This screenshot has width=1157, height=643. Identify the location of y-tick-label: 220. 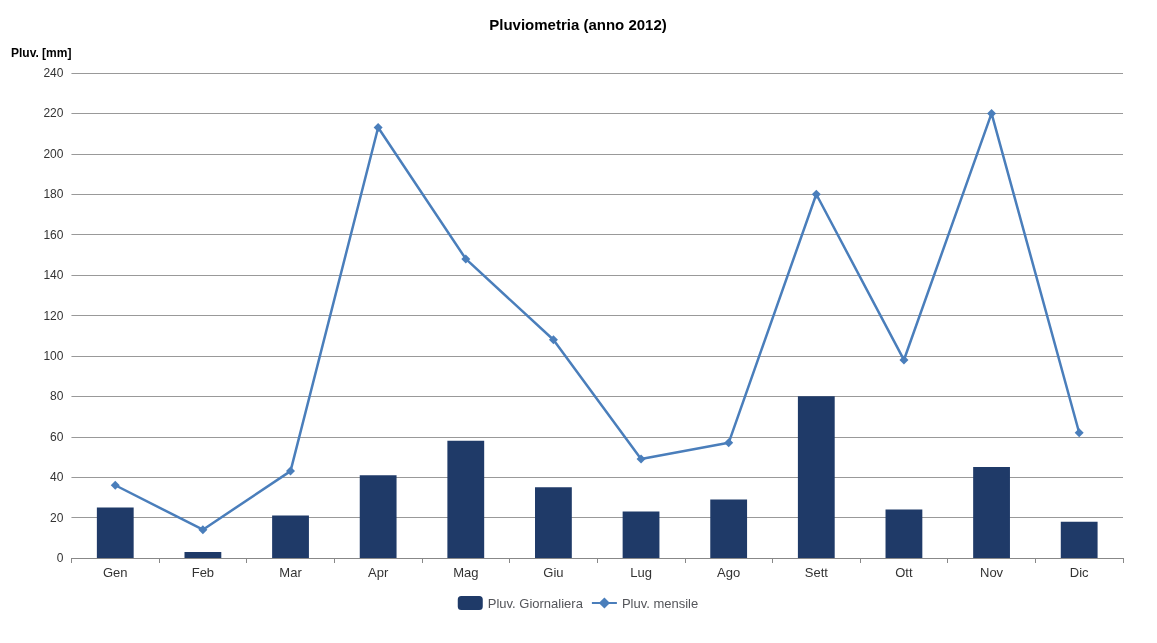
(53, 113).